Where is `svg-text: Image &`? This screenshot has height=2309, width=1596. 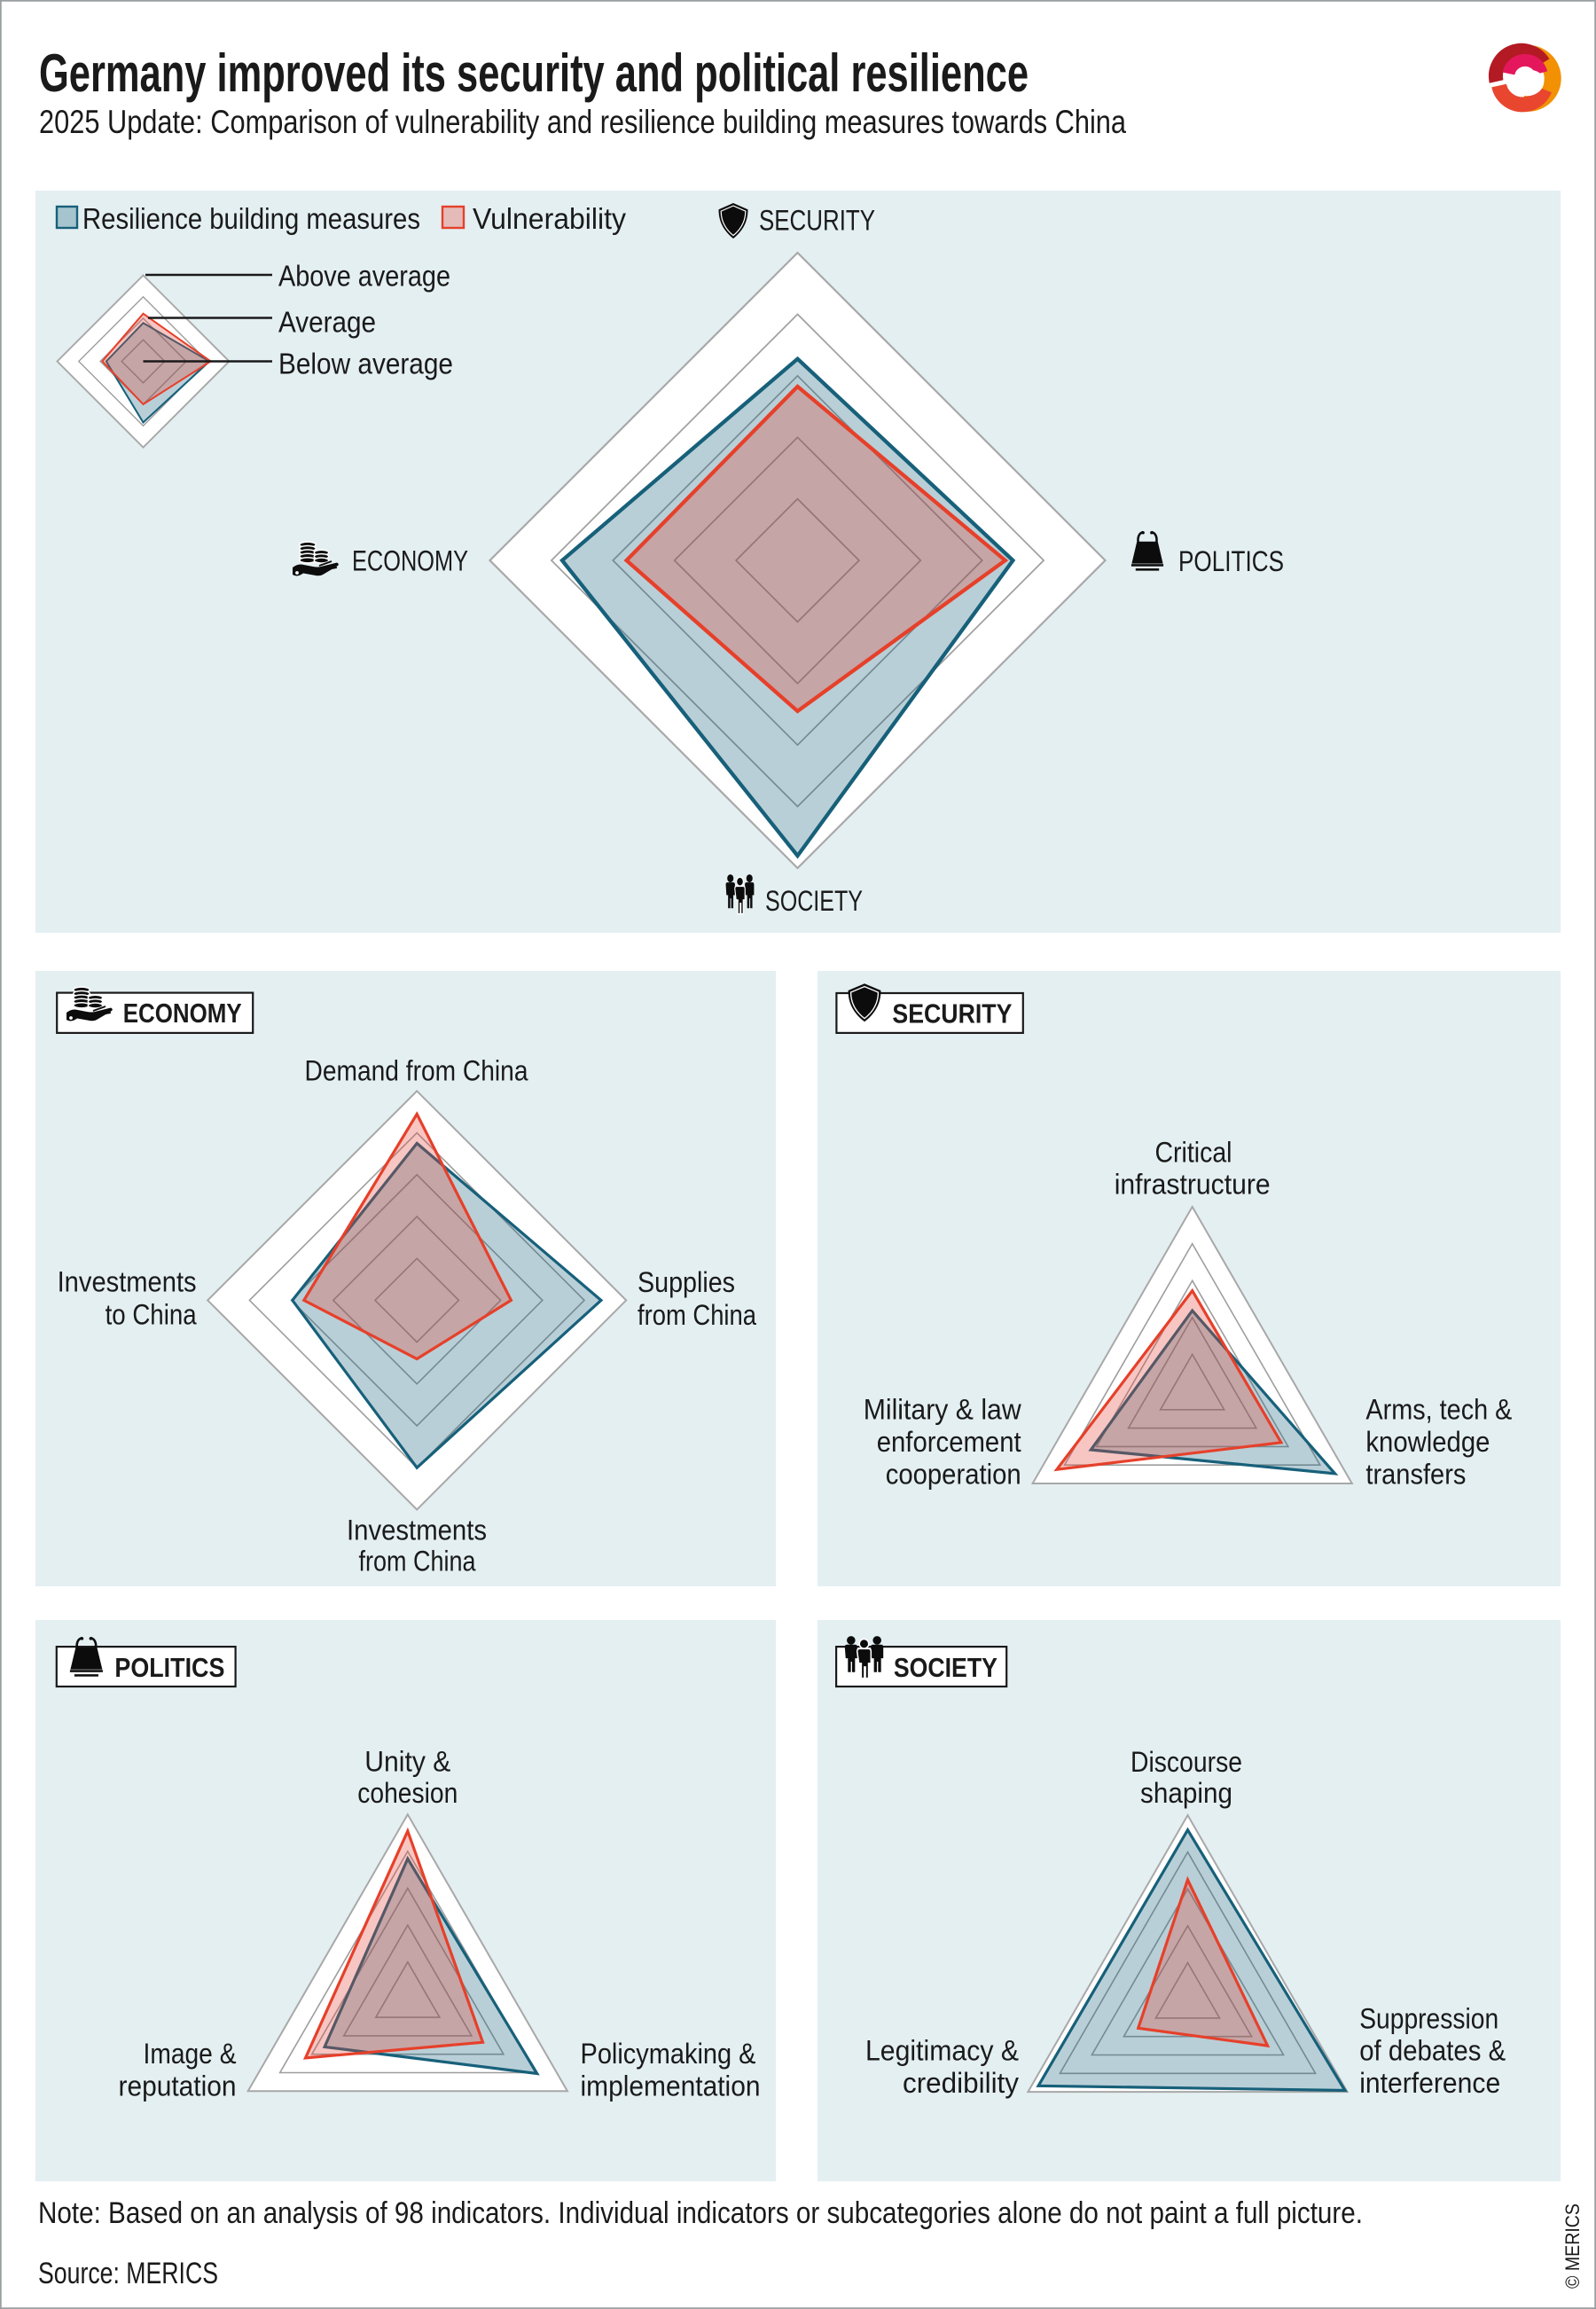 svg-text: Image & is located at coordinates (190, 2054).